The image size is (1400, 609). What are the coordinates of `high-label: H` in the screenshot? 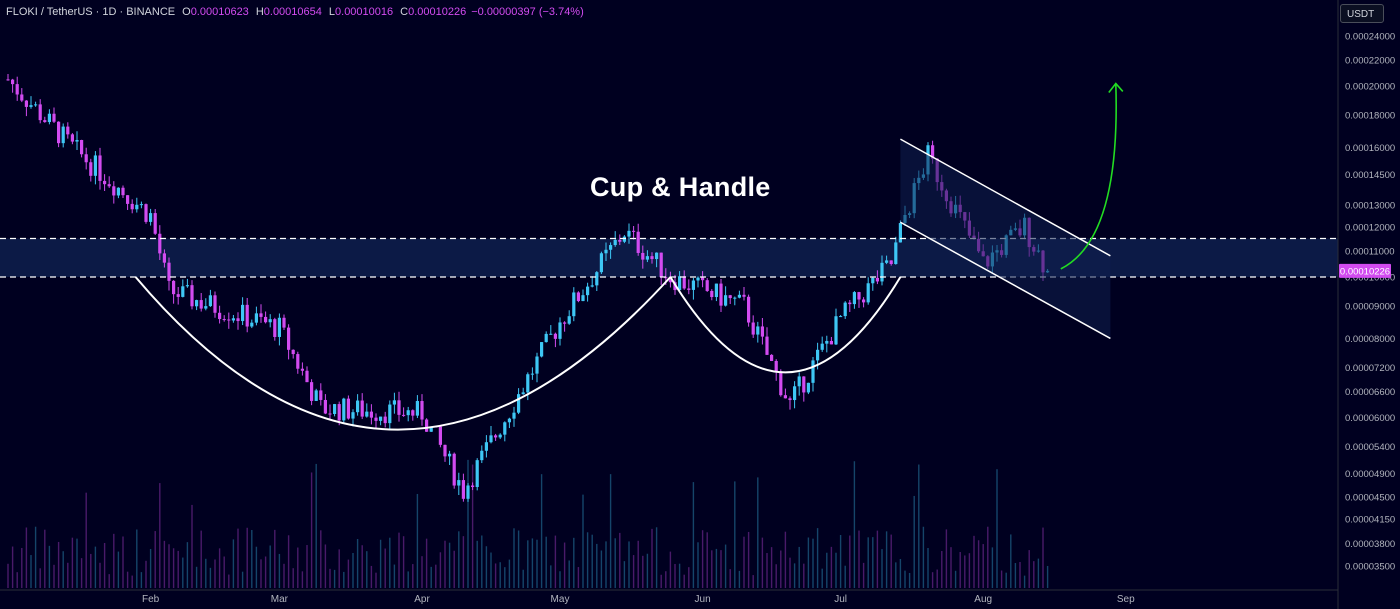 It's located at (259, 12).